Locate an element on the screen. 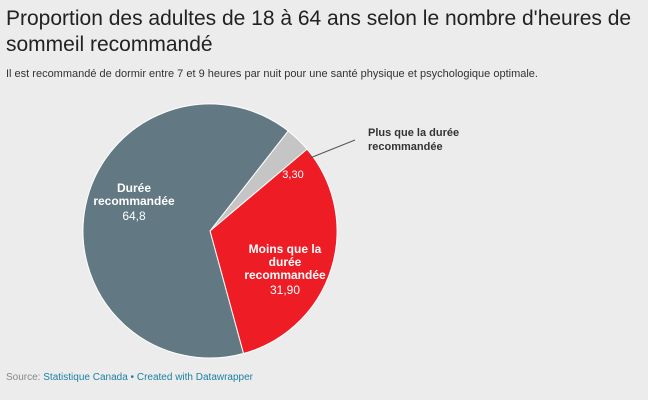  source-prefix: Source: is located at coordinates (23, 377).